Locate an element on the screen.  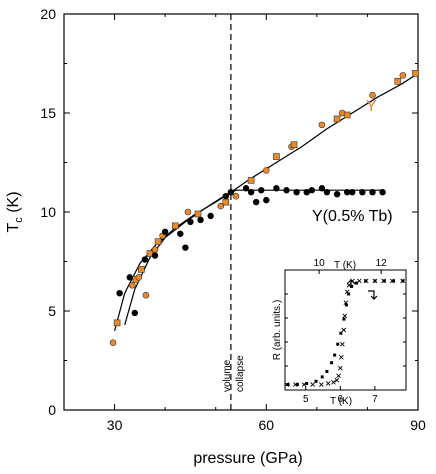
series-label-y: Y is located at coordinates (371, 106).